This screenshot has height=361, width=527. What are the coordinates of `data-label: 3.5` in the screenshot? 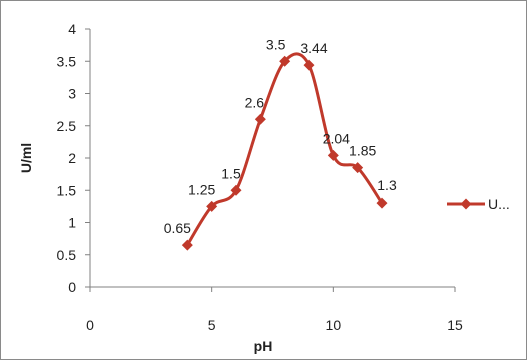 It's located at (276, 44).